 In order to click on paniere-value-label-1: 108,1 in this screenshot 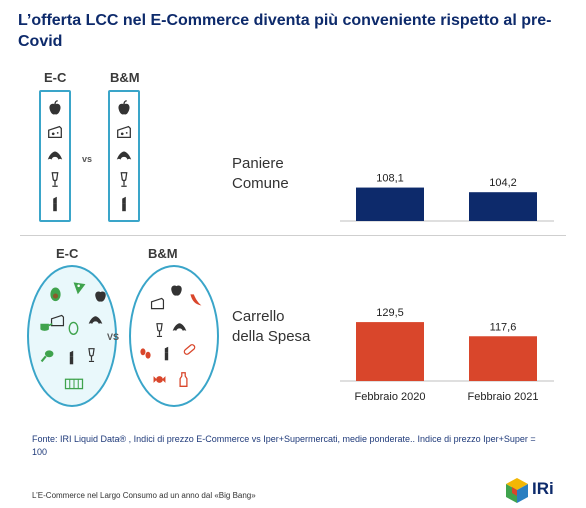, I will do `click(390, 179)`.